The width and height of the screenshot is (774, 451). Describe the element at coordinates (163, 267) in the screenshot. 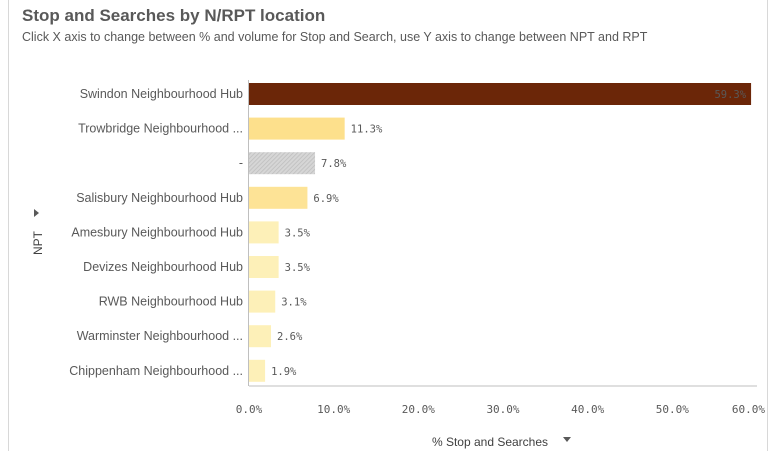

I see `category-label: Devizes Neighbourhood Hub` at that location.